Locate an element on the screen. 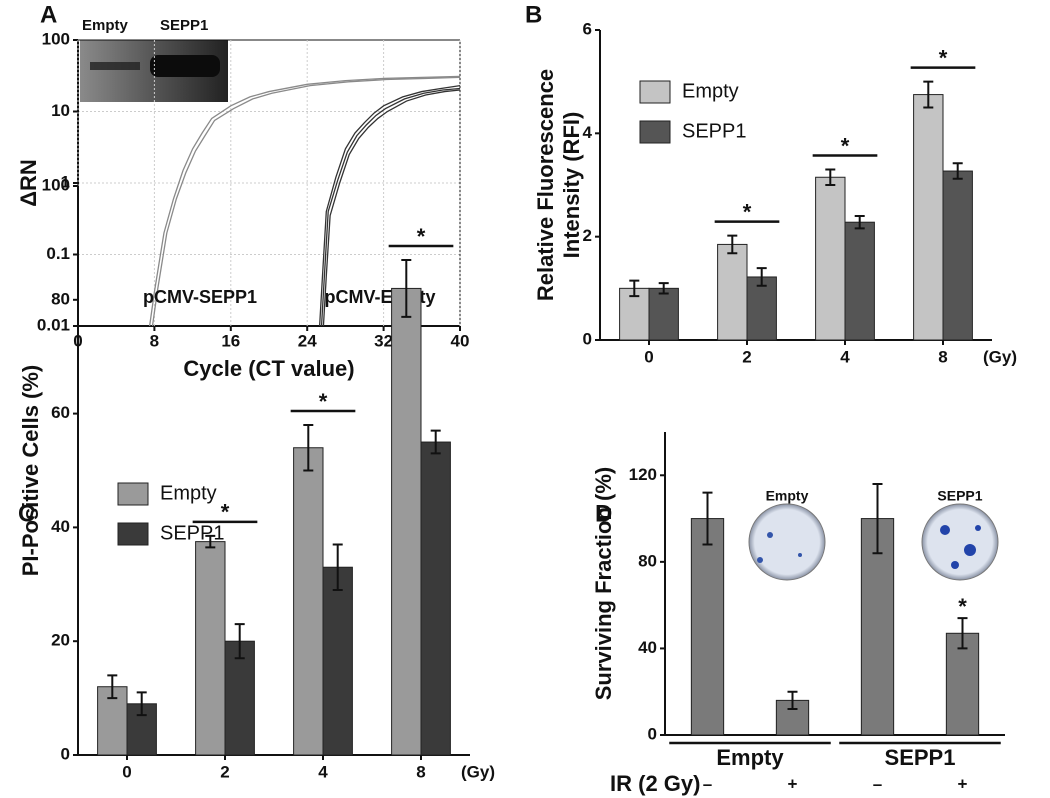 The image size is (1050, 798). group-label: SEPP1 is located at coordinates (920, 757).